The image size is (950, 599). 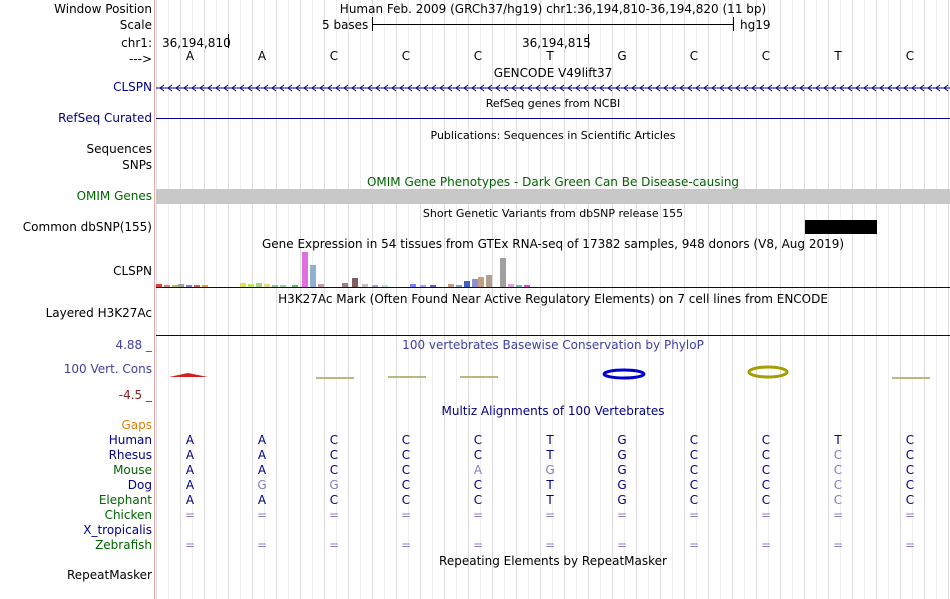 I want to click on gaps-label: Gaps, so click(x=136, y=425).